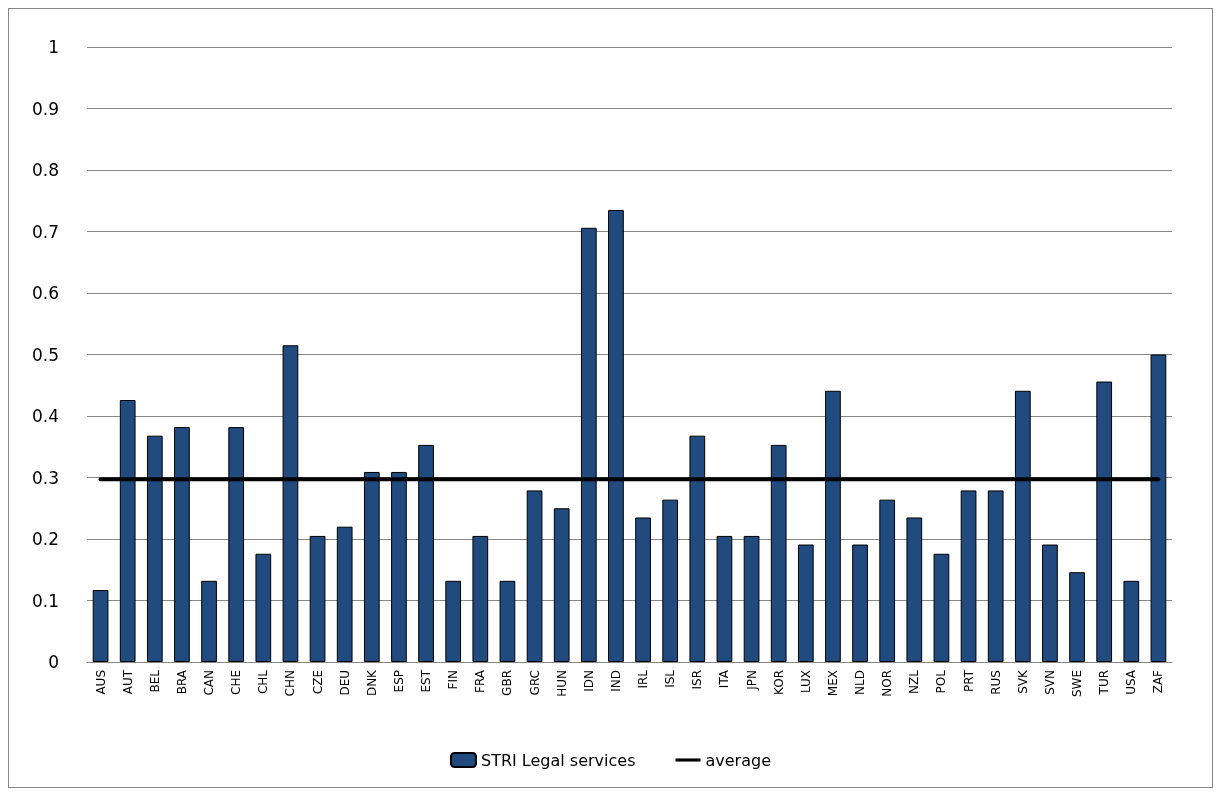 The image size is (1223, 798). Describe the element at coordinates (805, 682) in the screenshot. I see `x-tick-label: LUX` at that location.